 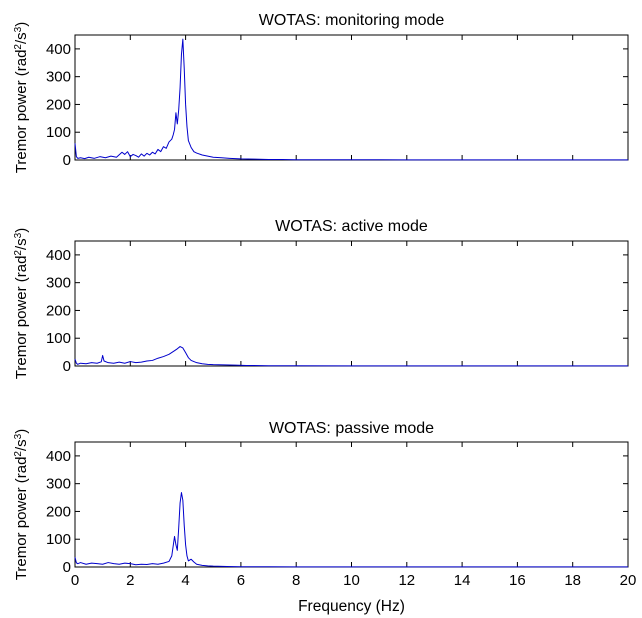 I want to click on x-tick-label: 6, so click(x=241, y=580).